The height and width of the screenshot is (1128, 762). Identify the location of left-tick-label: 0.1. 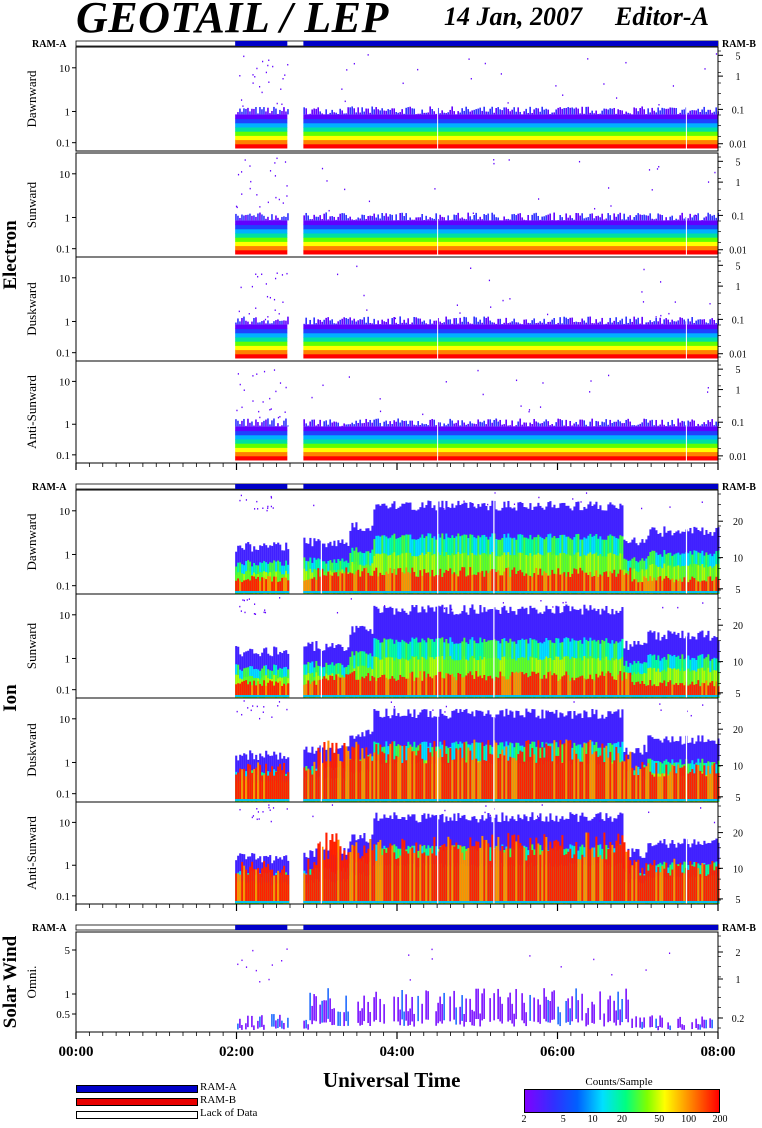
(63, 456).